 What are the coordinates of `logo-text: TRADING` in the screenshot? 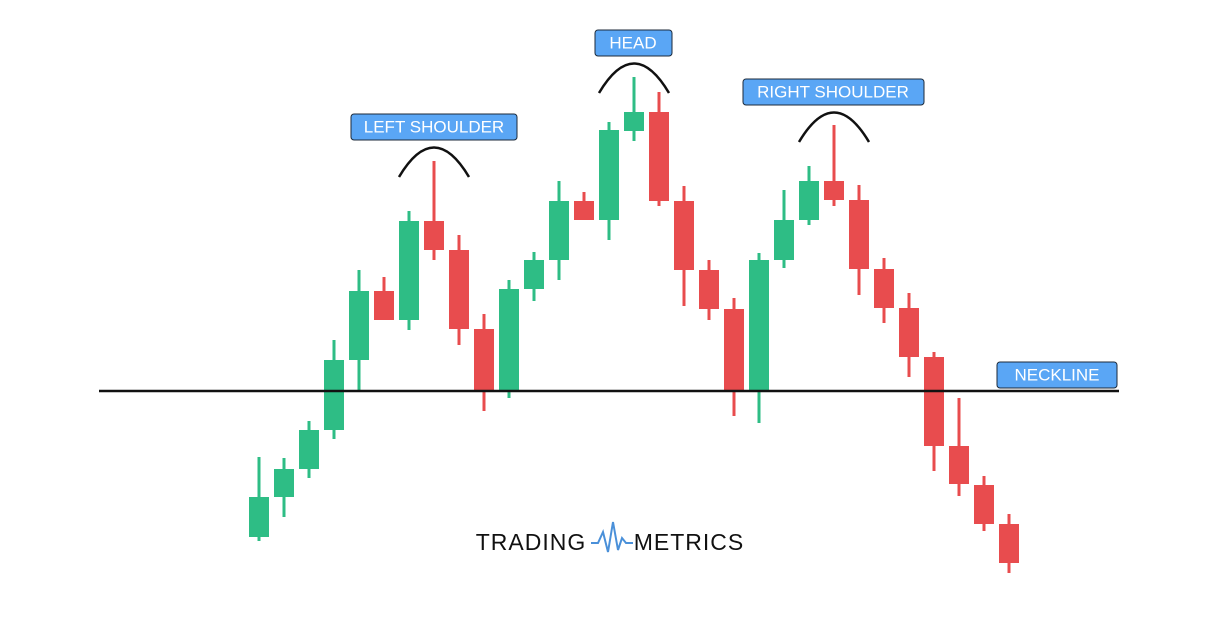 It's located at (531, 542).